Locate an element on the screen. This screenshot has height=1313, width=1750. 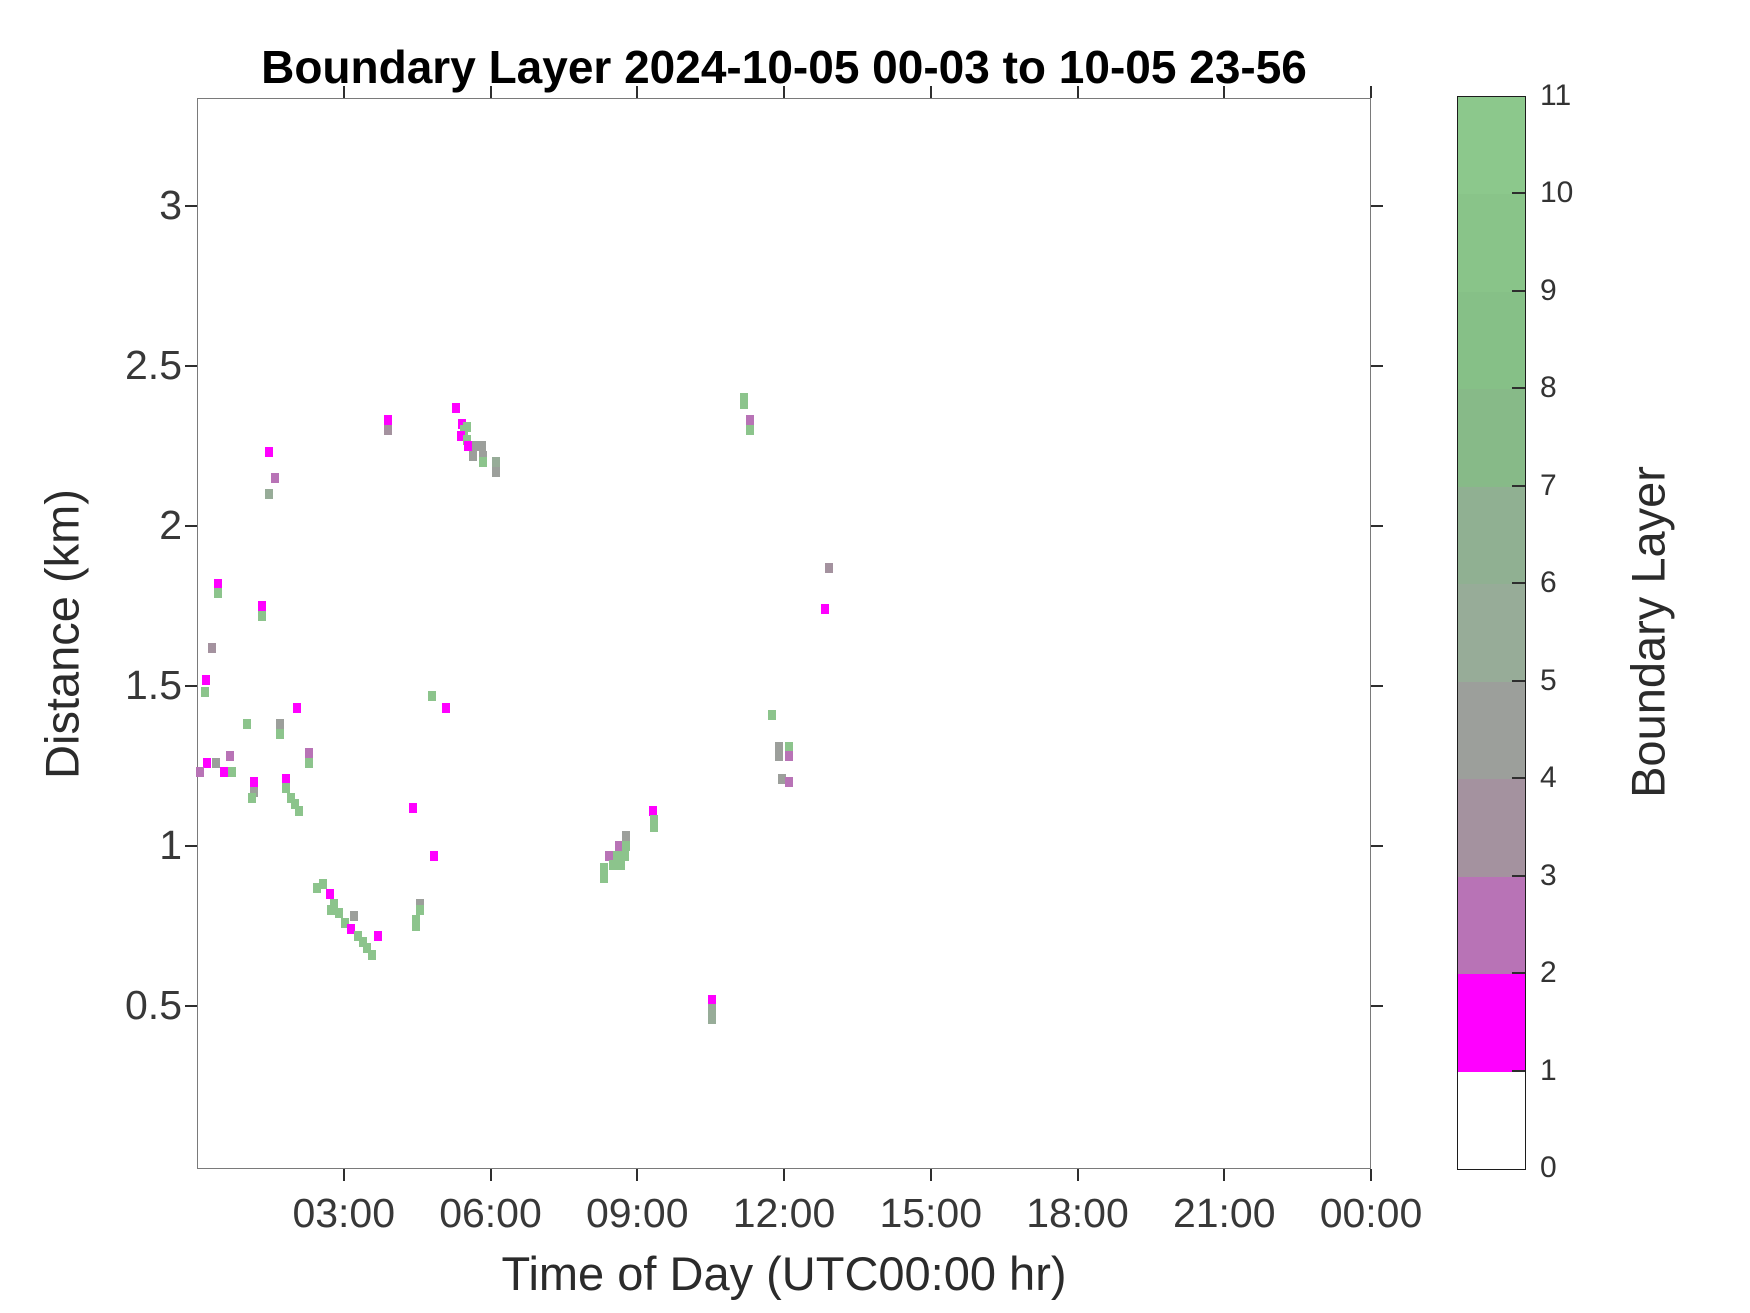
colorbar-tick-label: 10 is located at coordinates (1557, 193).